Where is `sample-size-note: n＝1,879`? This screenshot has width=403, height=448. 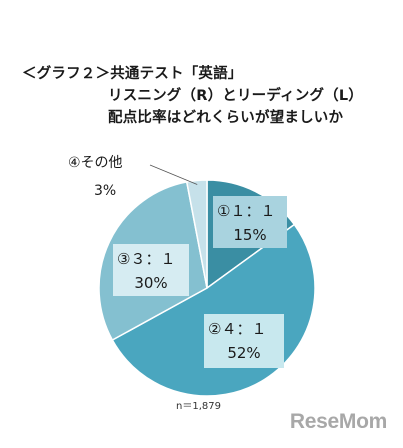 sample-size-note: n＝1,879 is located at coordinates (198, 406).